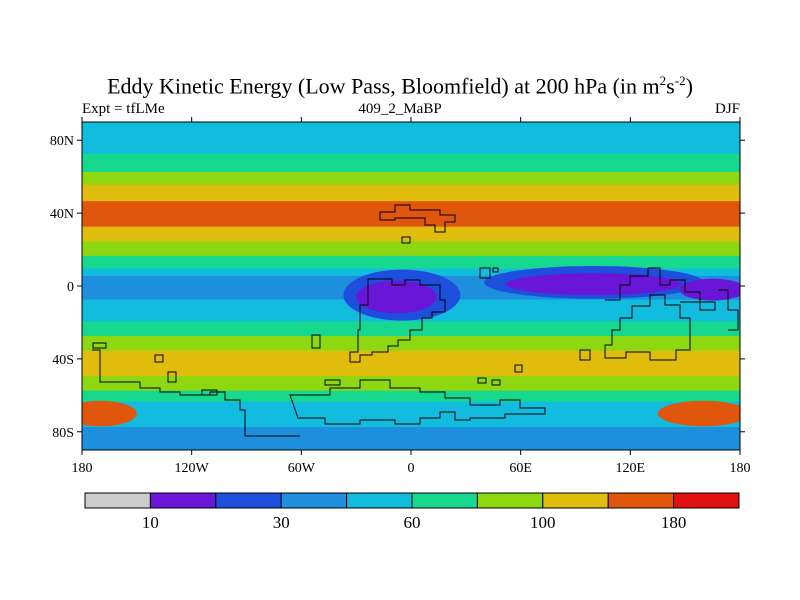 The image size is (800, 600). Describe the element at coordinates (647, 327) in the screenshot. I see `coastline-australia` at that location.